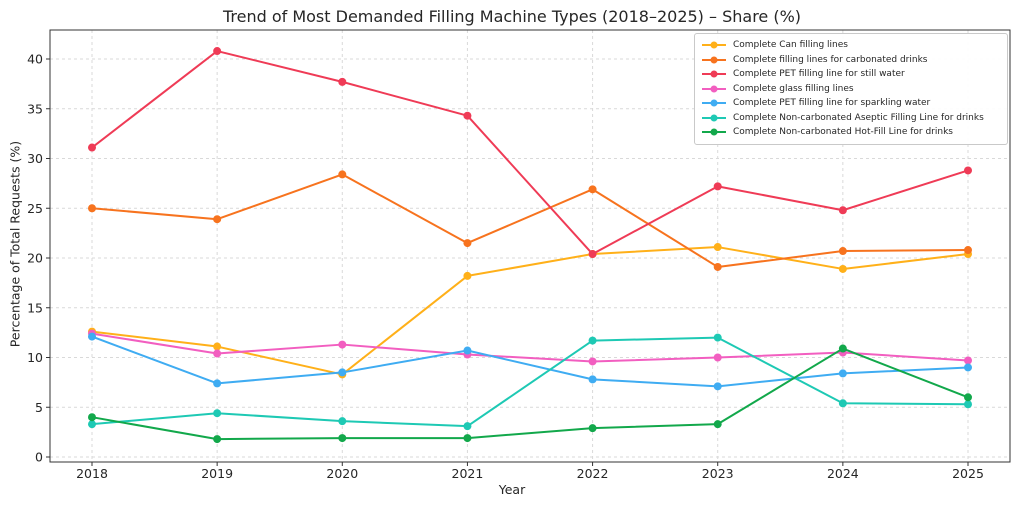 This screenshot has width=1024, height=508. Describe the element at coordinates (217, 353) in the screenshot. I see `data-point-glass-filling-lines-2019` at that location.